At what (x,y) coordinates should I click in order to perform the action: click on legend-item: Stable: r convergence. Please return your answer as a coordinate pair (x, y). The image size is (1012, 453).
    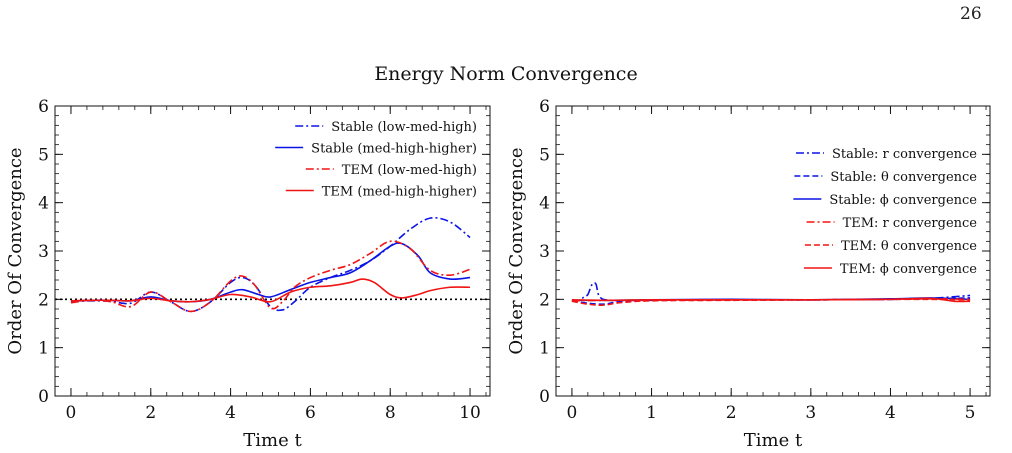
    Looking at the image, I should click on (886, 154).